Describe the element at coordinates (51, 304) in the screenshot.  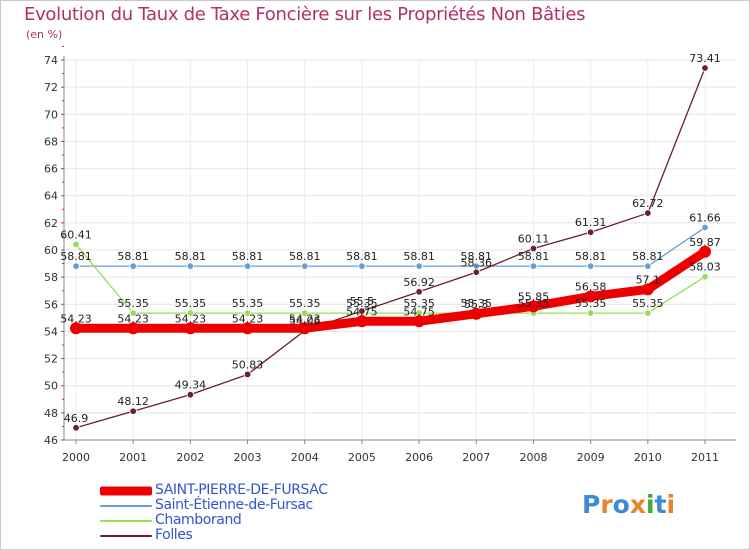
I see `y-tick-label: 56` at that location.